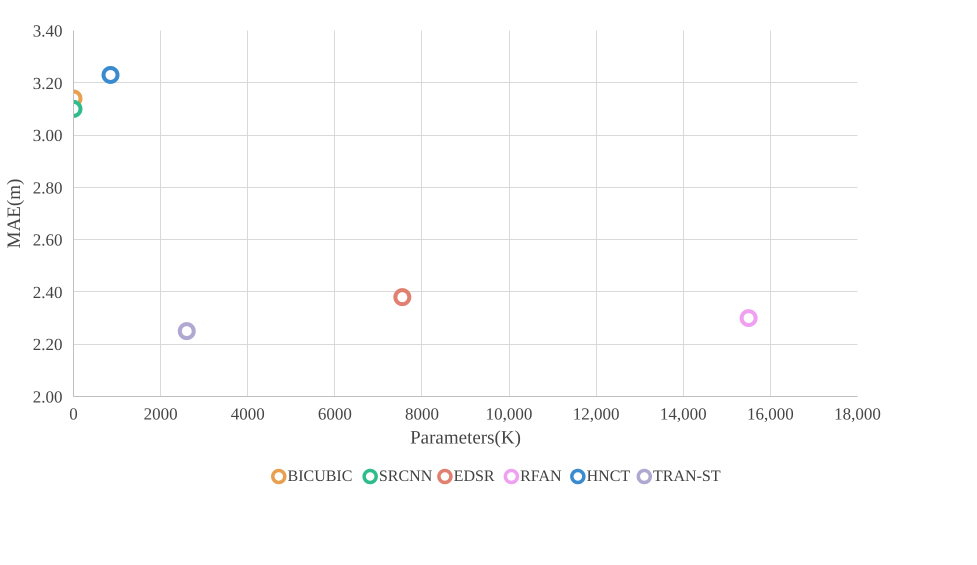 This screenshot has width=977, height=565. What do you see at coordinates (465, 438) in the screenshot?
I see `x-axis-title: Parameters(K)` at bounding box center [465, 438].